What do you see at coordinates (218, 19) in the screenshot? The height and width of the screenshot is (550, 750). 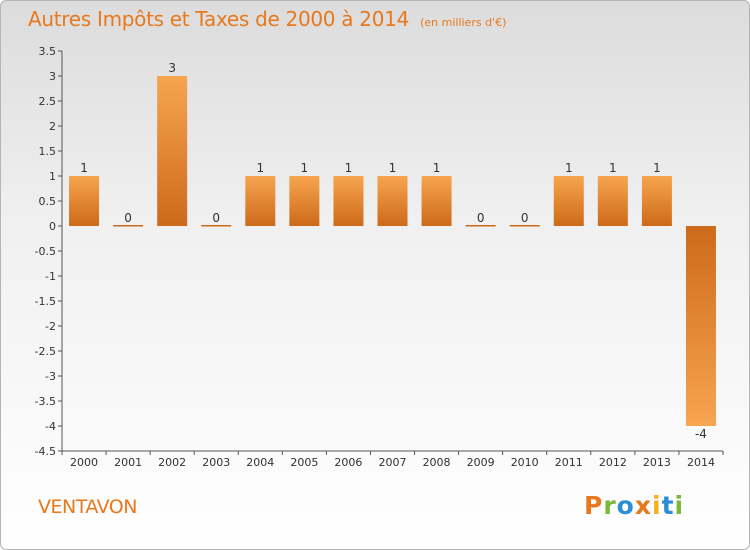 I see `chart-title: Autres Impôts et Taxes de 2000 à 2014` at bounding box center [218, 19].